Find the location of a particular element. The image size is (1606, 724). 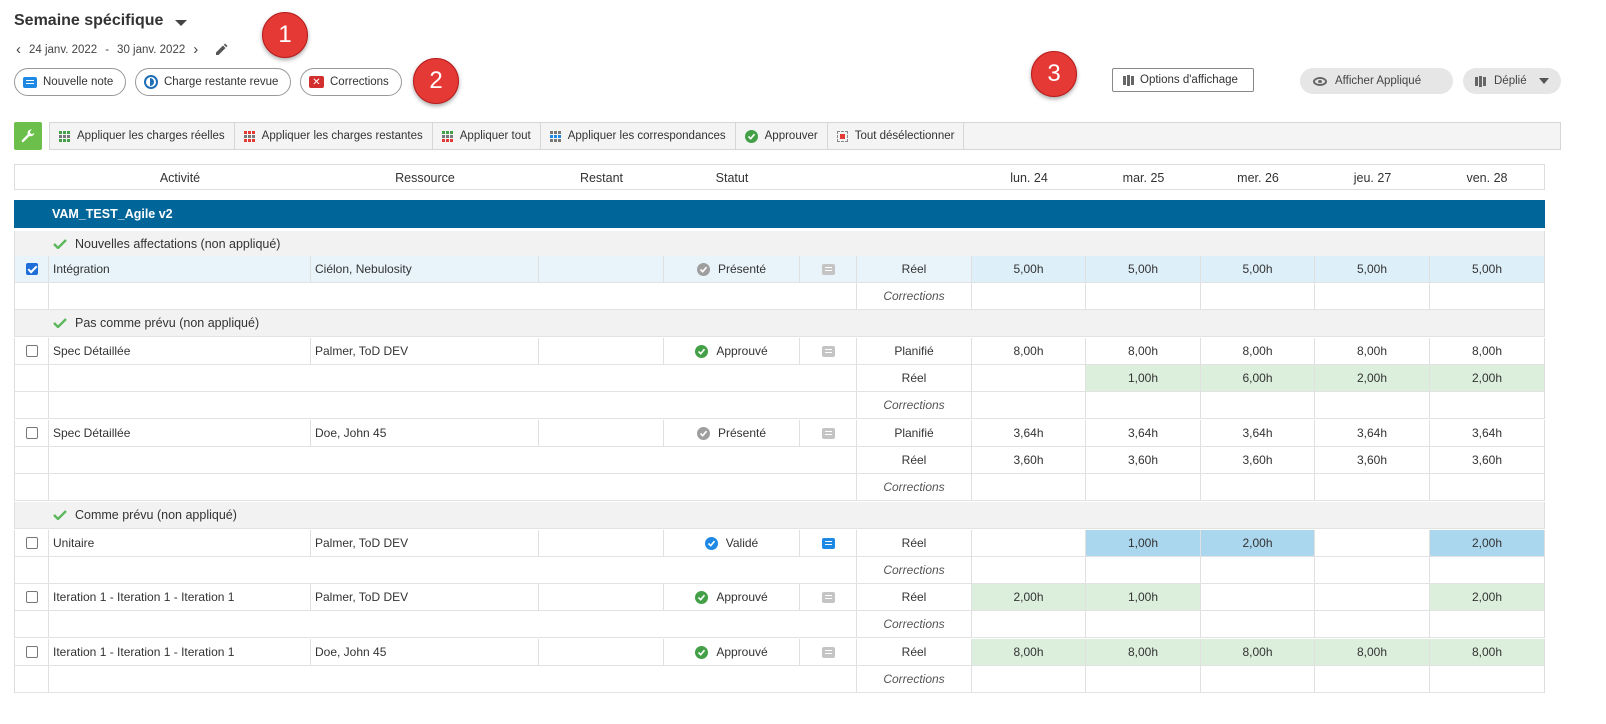

col-header-resource: Ressource is located at coordinates (425, 178).